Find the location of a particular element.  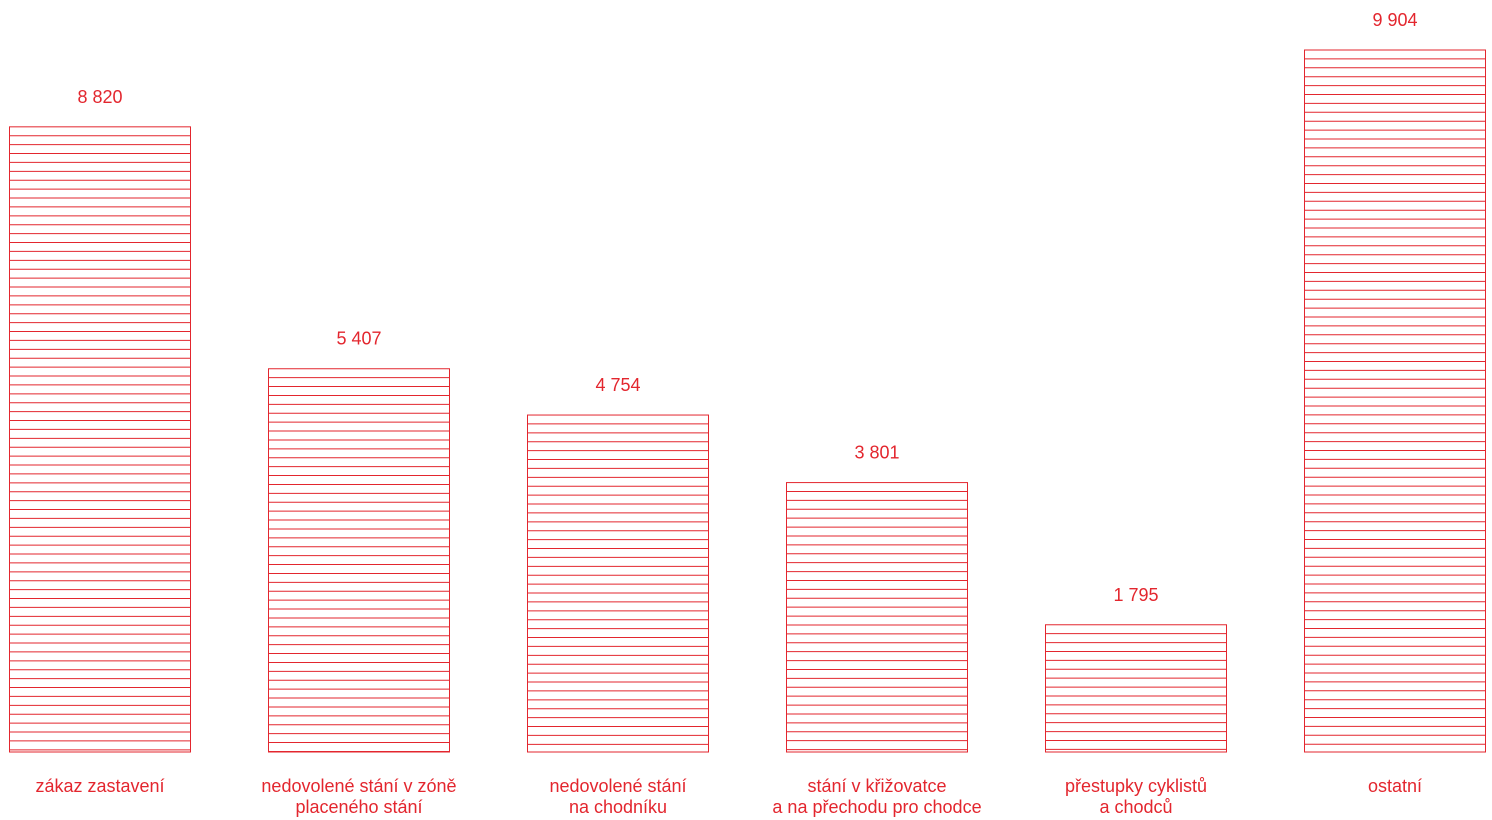

category-label: nedovolené stání na chodníku is located at coordinates (617, 796).